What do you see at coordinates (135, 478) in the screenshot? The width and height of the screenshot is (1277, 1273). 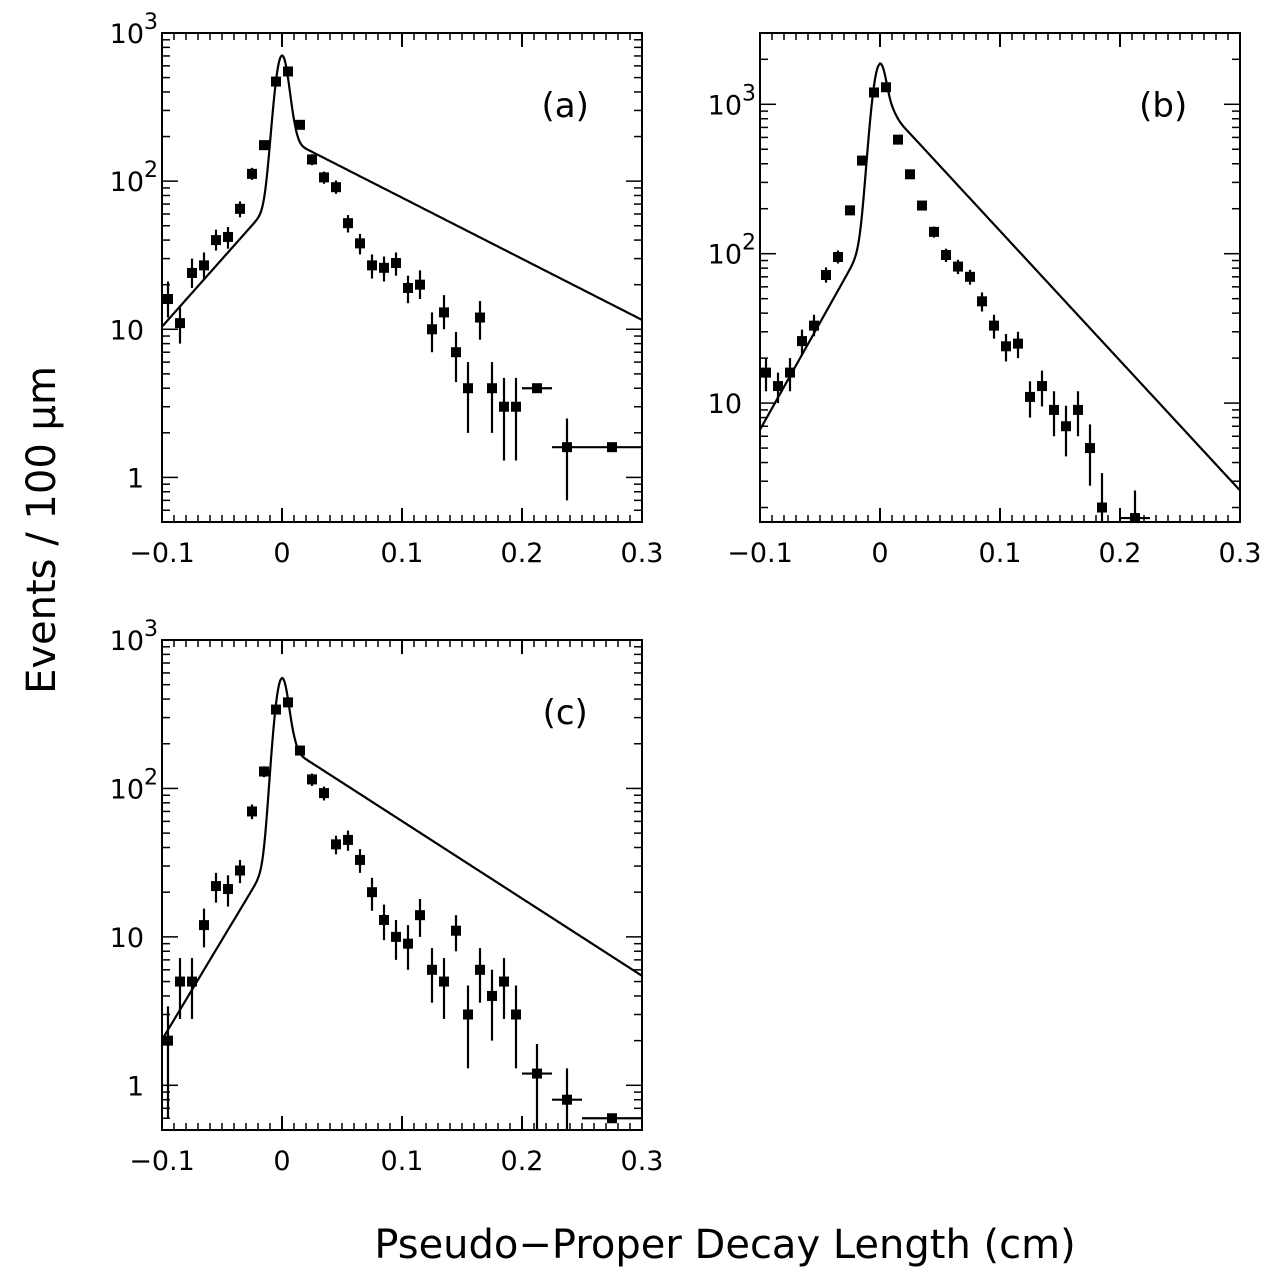 I see `y-tick-label: 1` at bounding box center [135, 478].